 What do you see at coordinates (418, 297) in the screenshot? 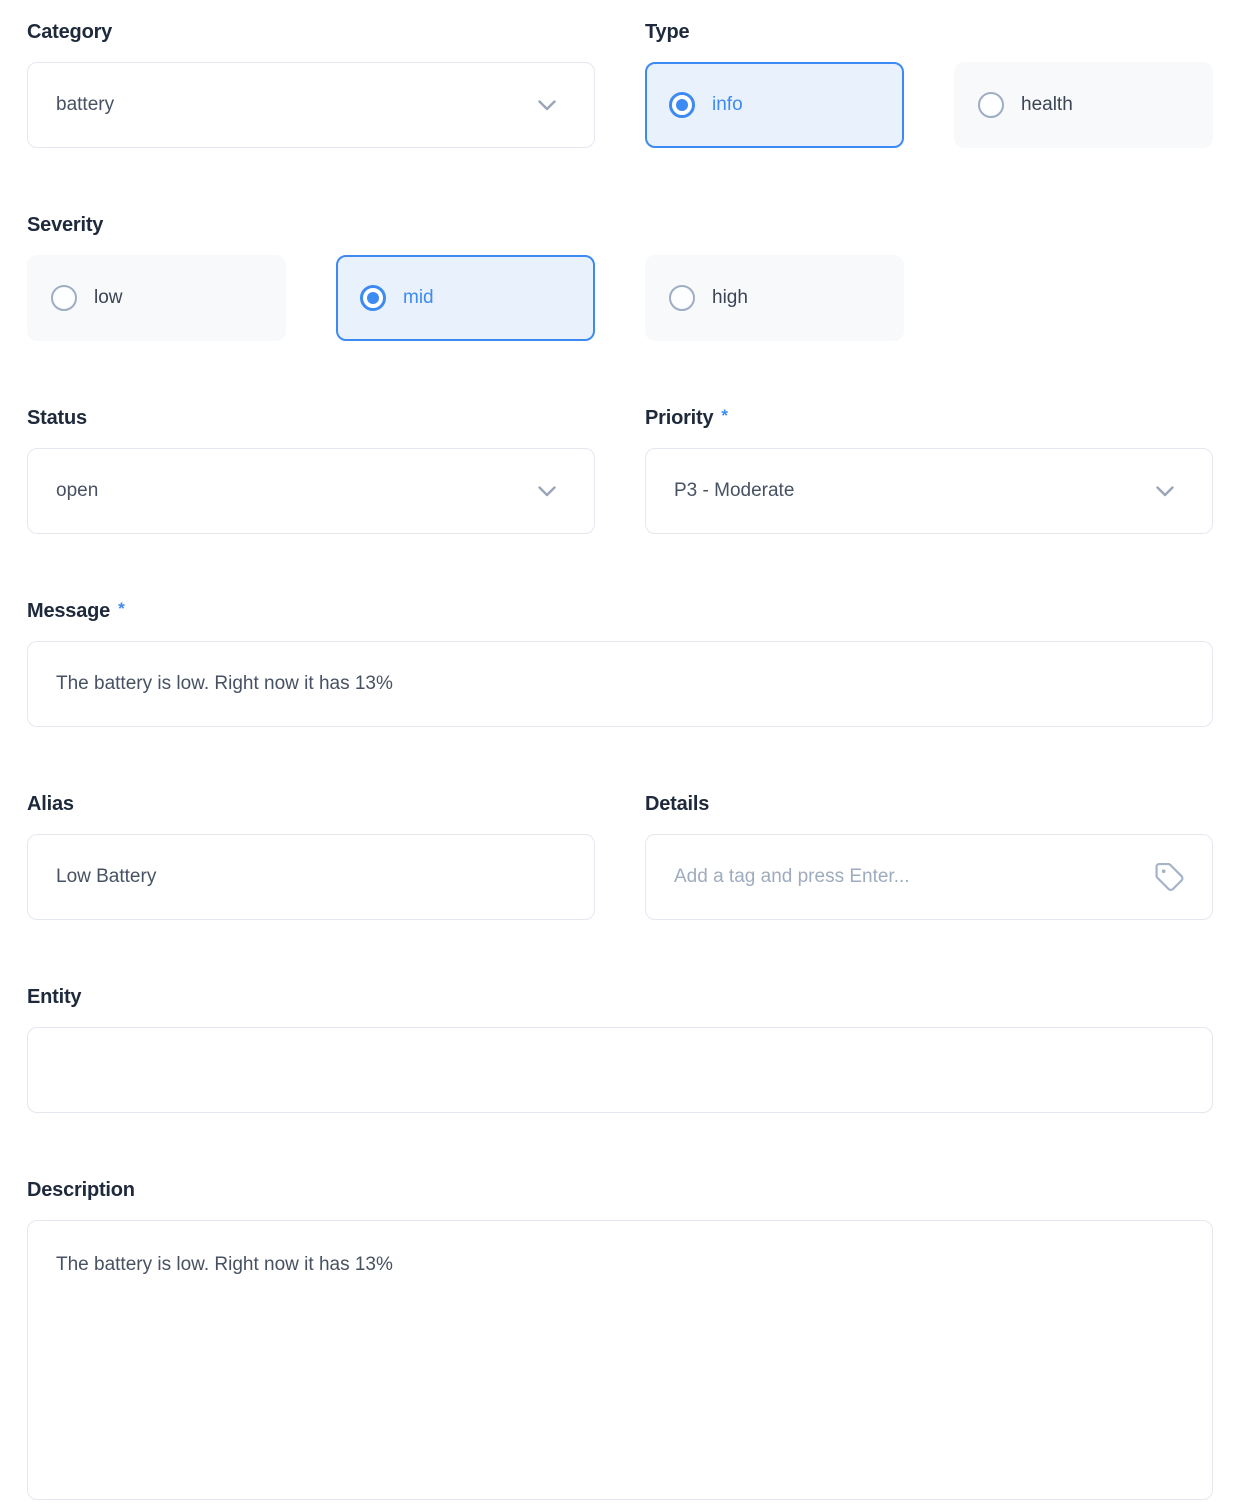
I see `severity-option-mid-label: mid` at bounding box center [418, 297].